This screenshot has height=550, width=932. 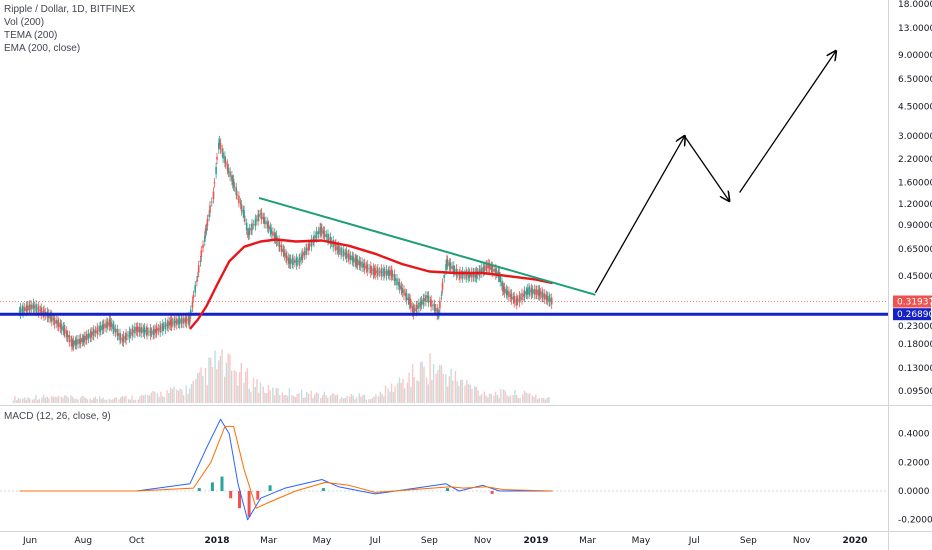 I want to click on current-price-tag: 0.31937, so click(x=914, y=303).